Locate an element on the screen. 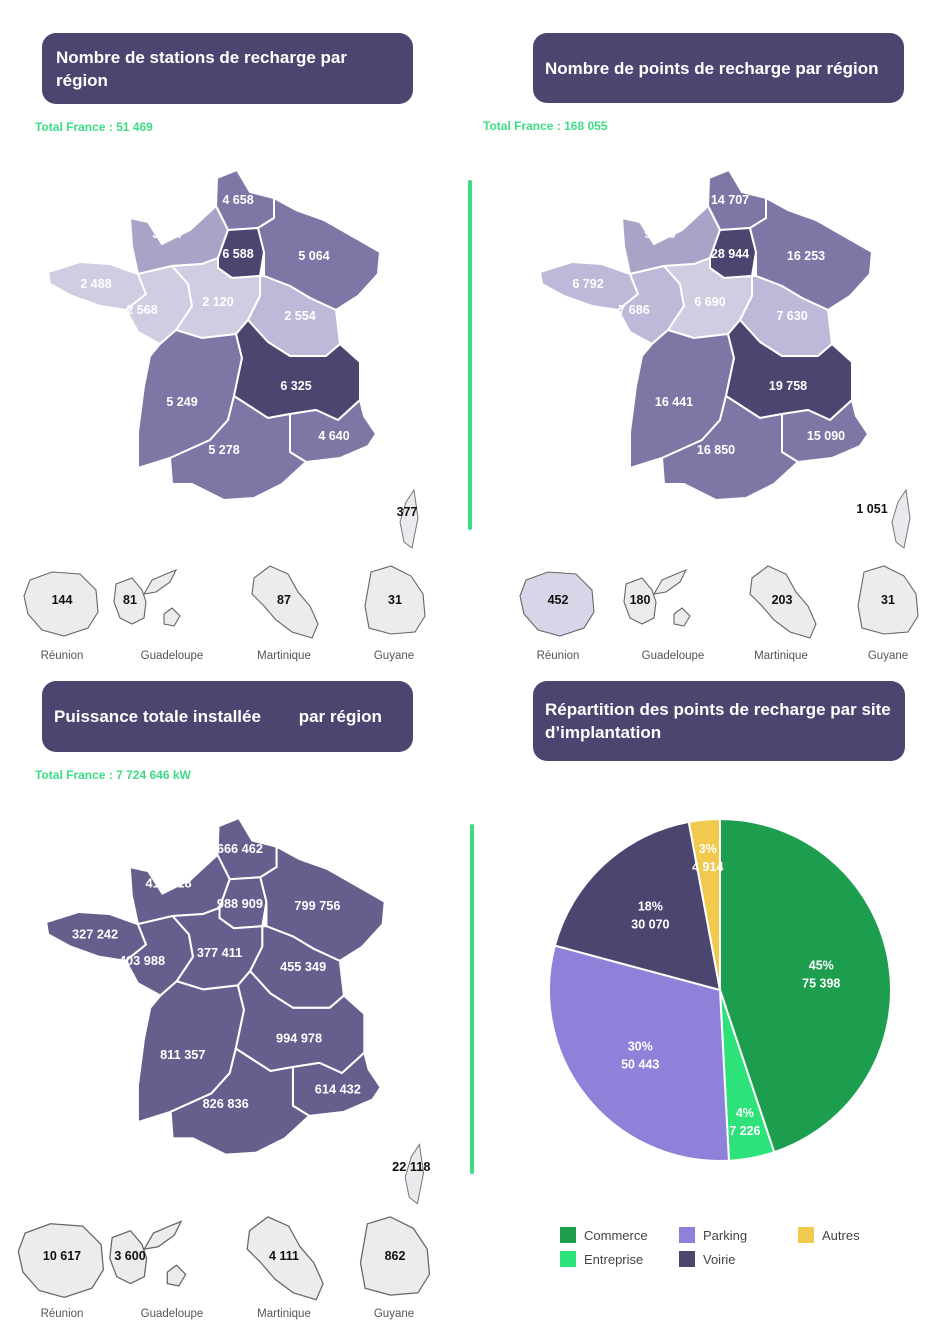 The image size is (950, 1336). pie-value-voirie: 30 070 is located at coordinates (650, 925).